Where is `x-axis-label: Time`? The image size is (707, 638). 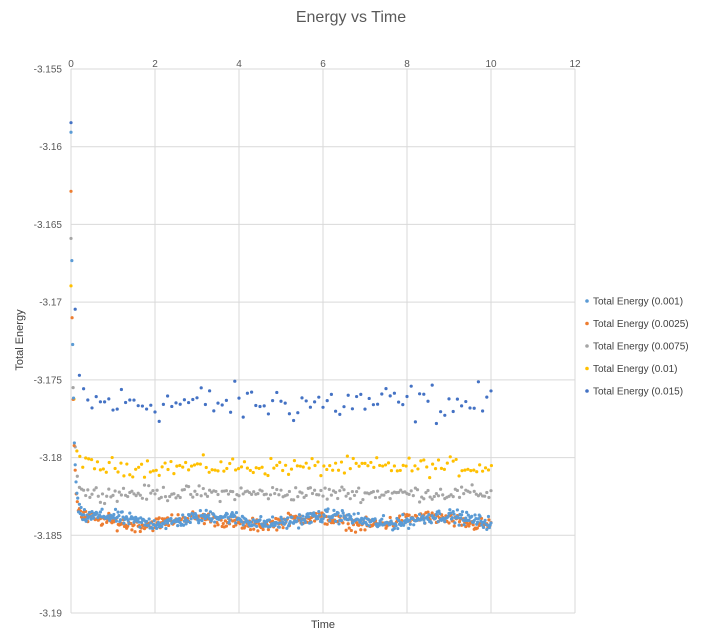 x-axis-label: Time is located at coordinates (323, 625).